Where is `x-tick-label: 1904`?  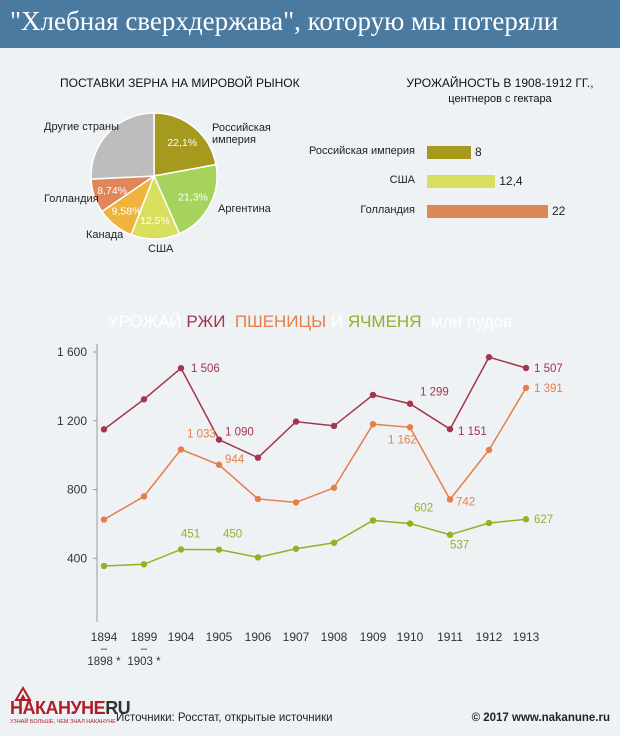 x-tick-label: 1904 is located at coordinates (181, 637).